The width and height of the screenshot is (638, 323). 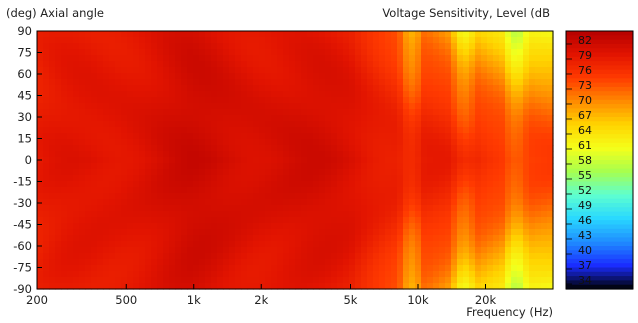 What do you see at coordinates (599, 158) in the screenshot?
I see `colorbar-swatch` at bounding box center [599, 158].